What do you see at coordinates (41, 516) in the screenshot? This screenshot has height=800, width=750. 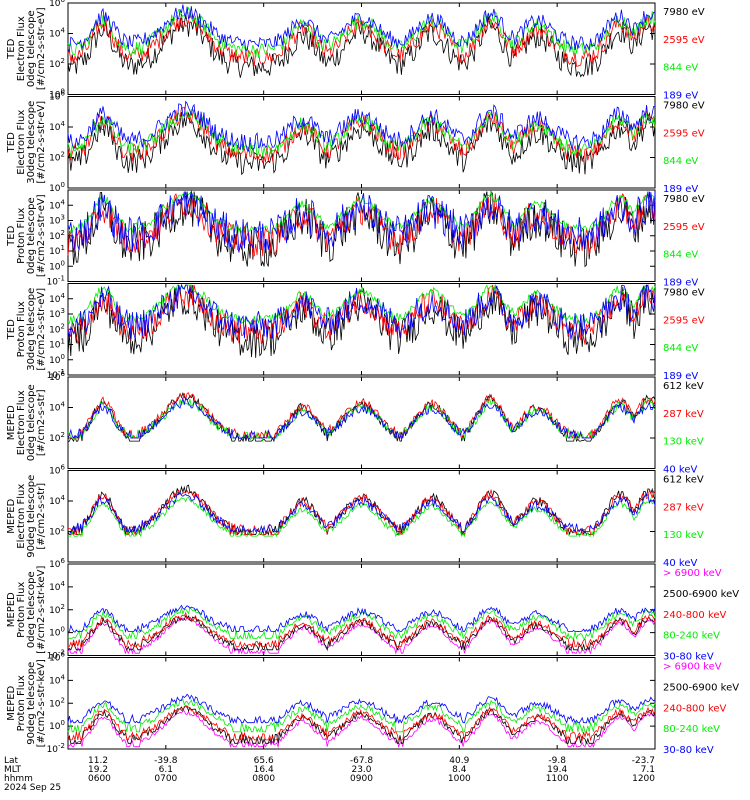 I see `y-axis-label: [#/cm2-s-str]` at bounding box center [41, 516].